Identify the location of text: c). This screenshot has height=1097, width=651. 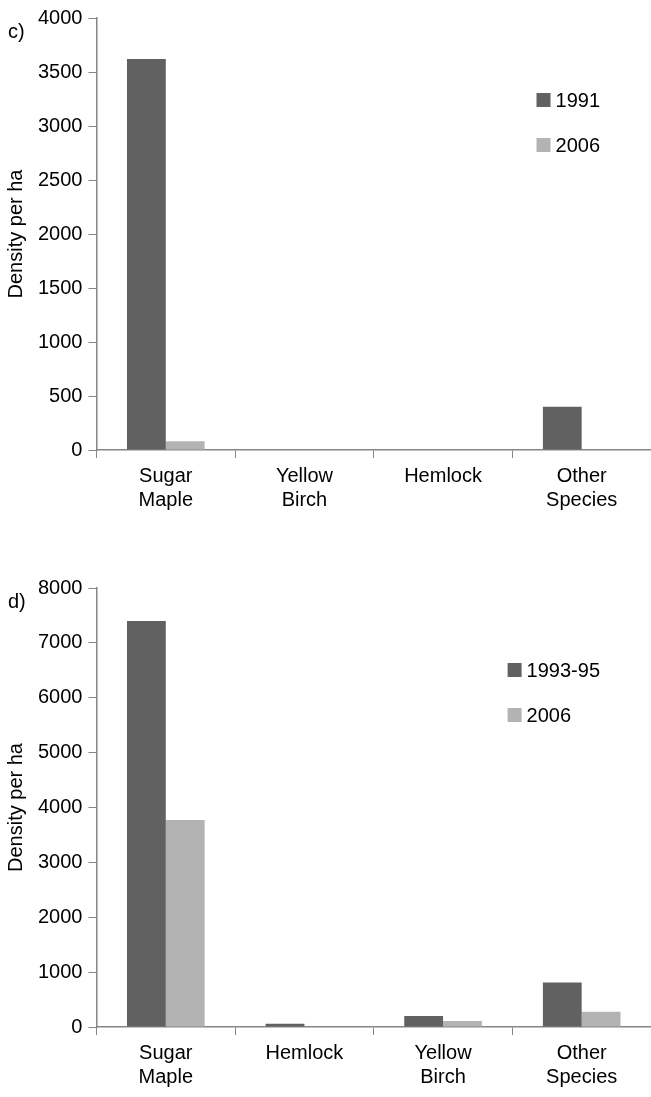
(16, 30).